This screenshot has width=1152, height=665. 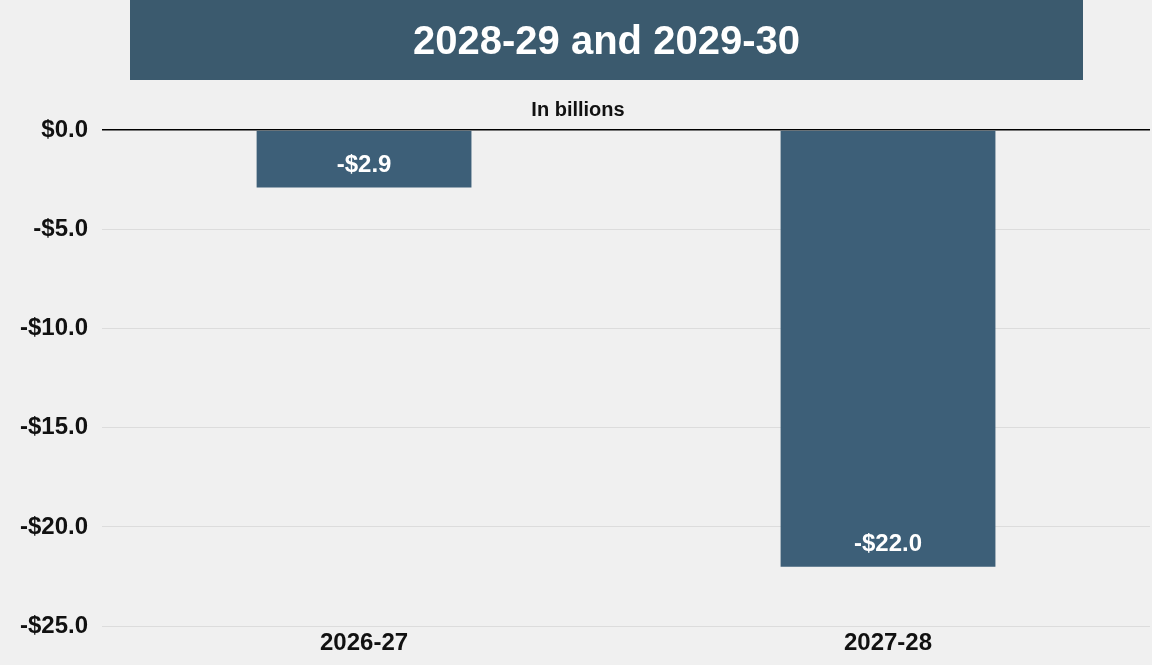 I want to click on y-tick-label: -$25.0, so click(x=54, y=624).